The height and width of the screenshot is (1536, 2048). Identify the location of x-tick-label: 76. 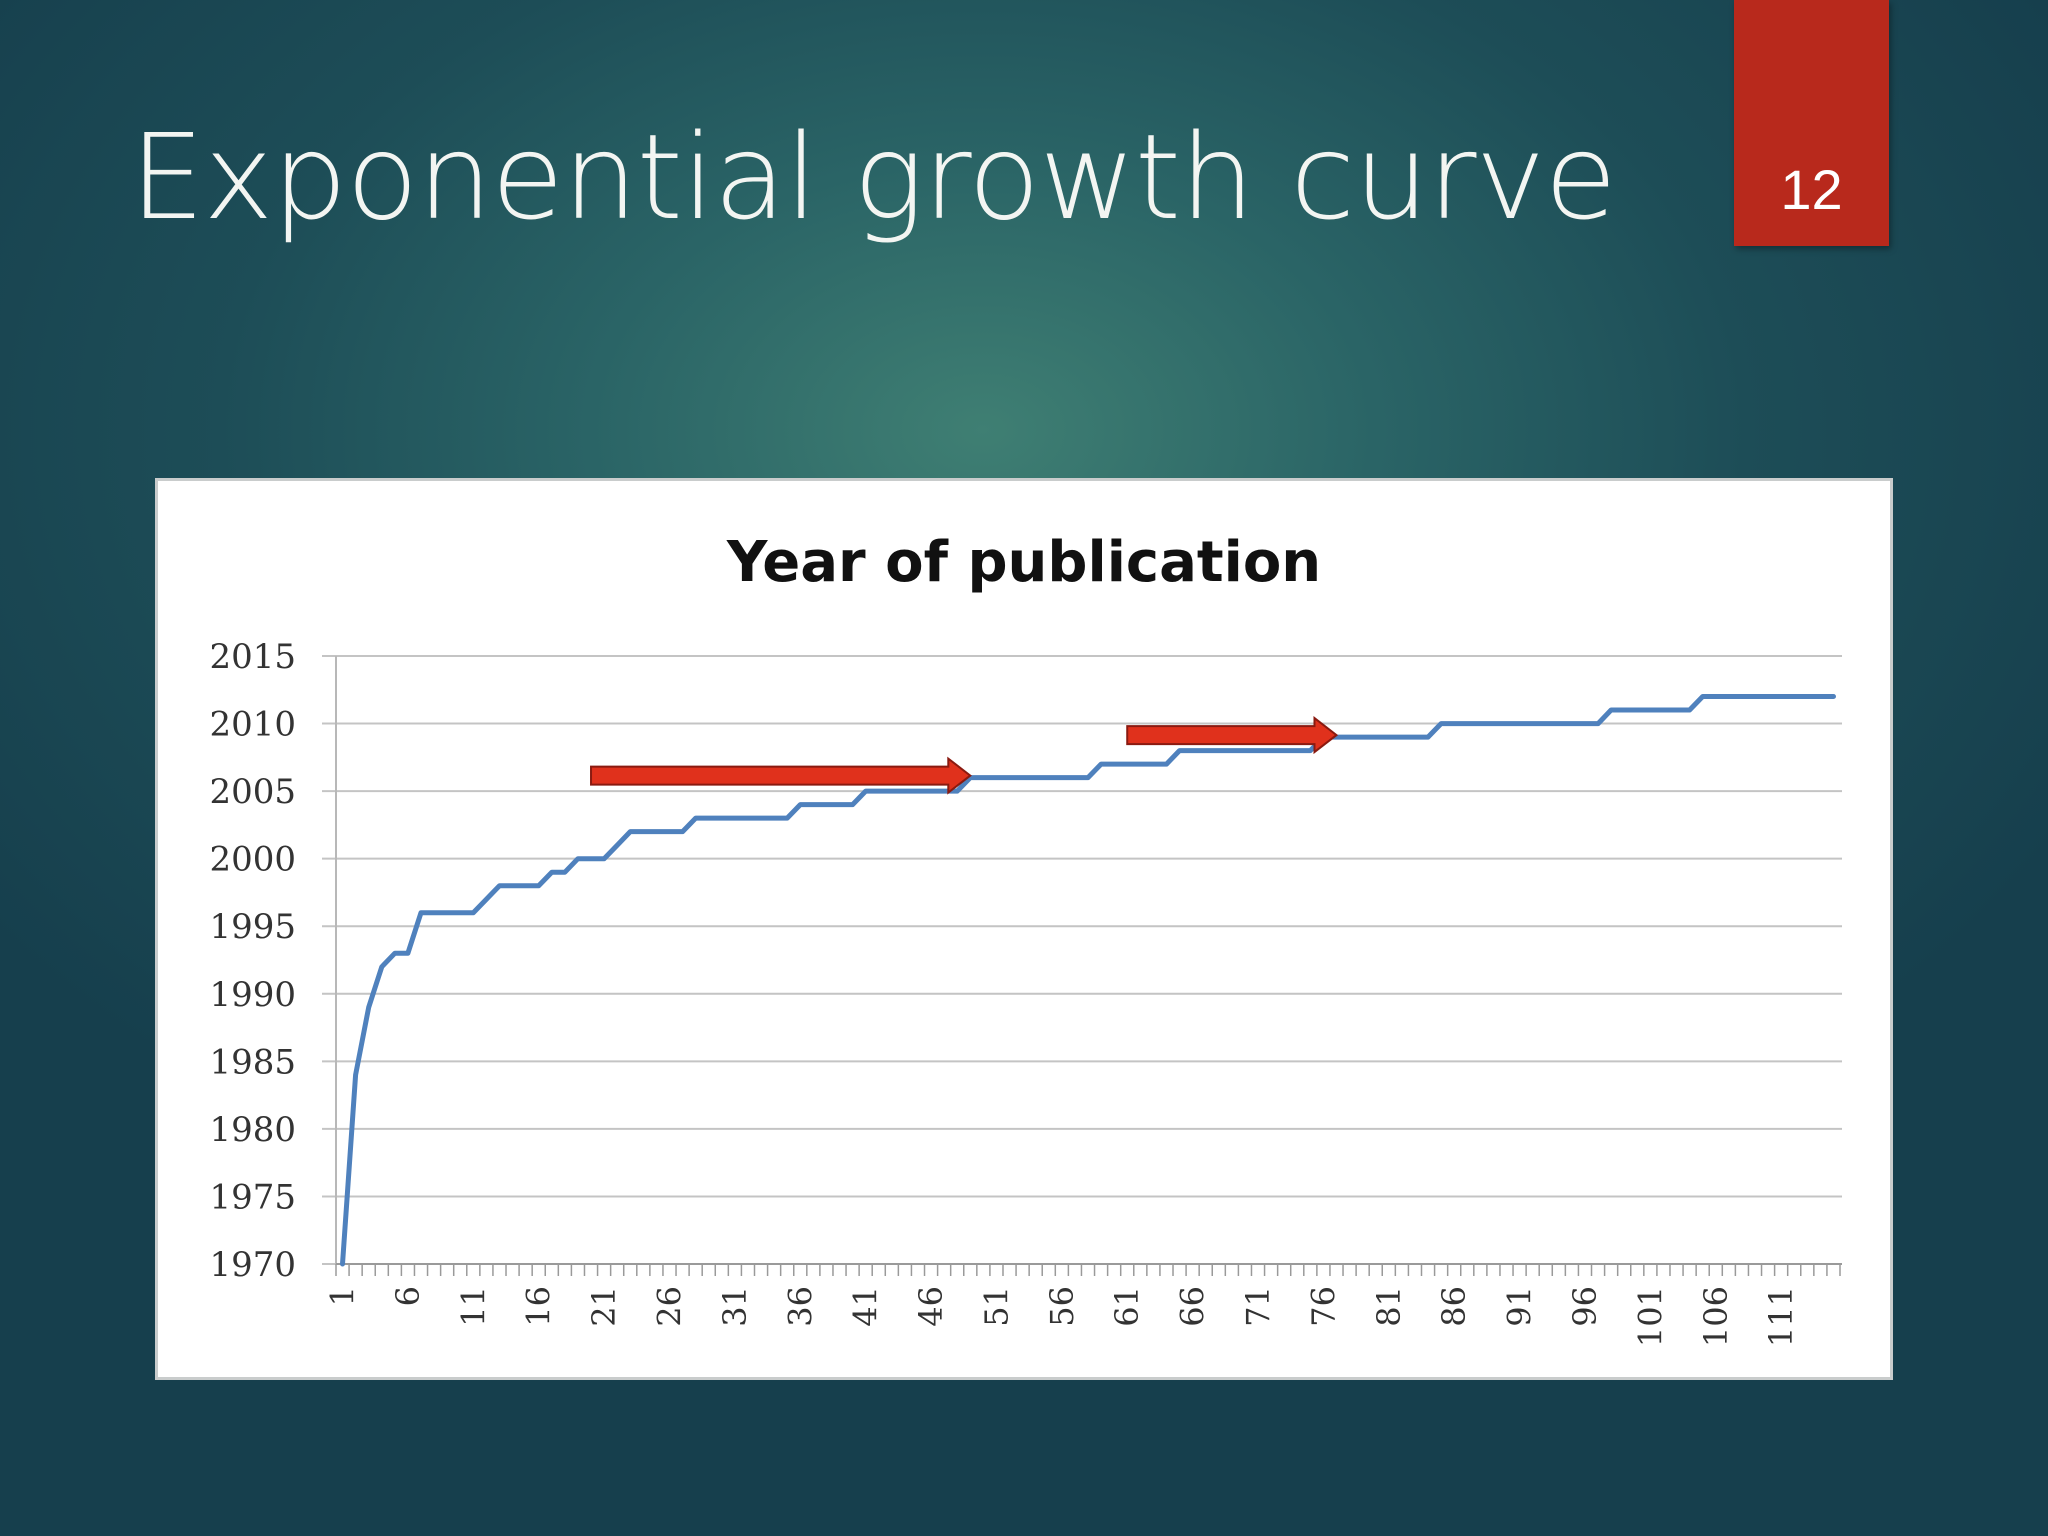
(1323, 1306).